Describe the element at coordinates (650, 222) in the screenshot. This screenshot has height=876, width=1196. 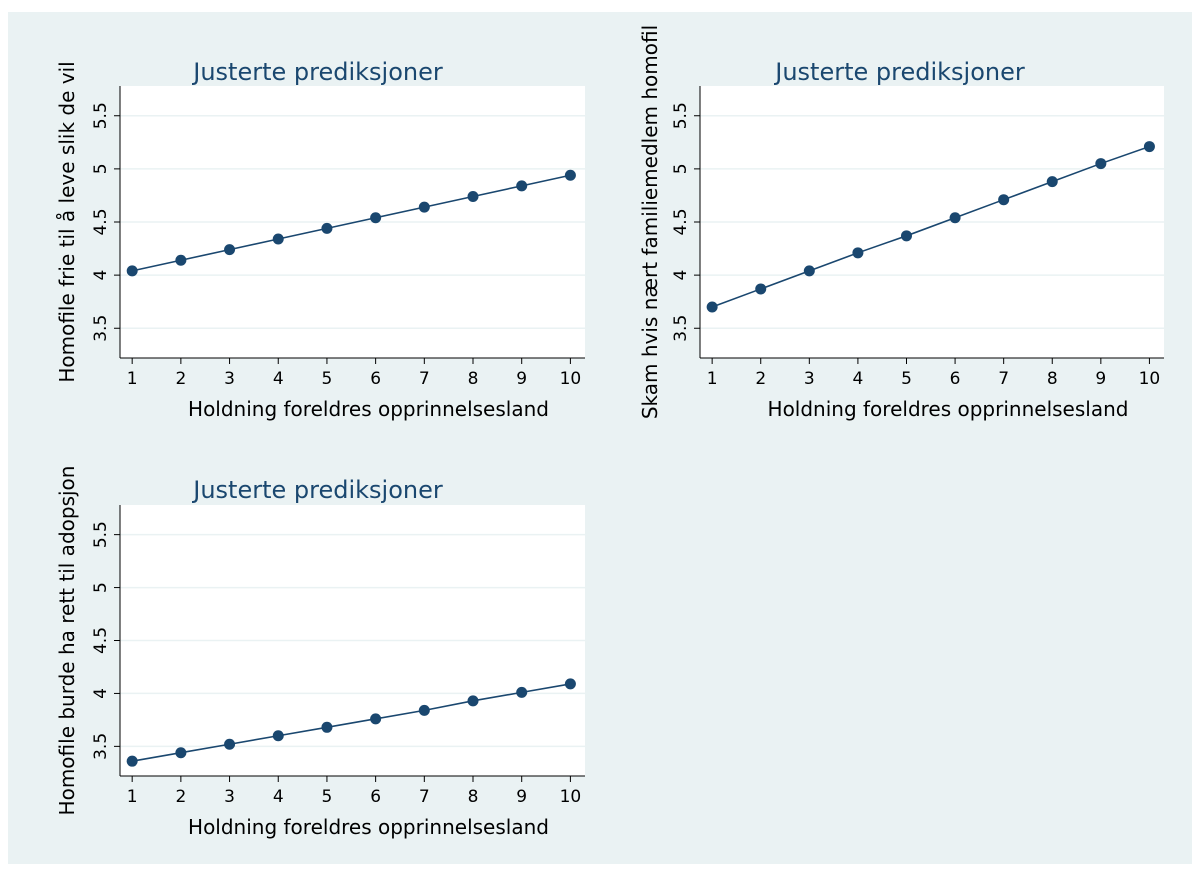
I see `y-axis-label: Skam hvis nært familiemedlem homofil` at that location.